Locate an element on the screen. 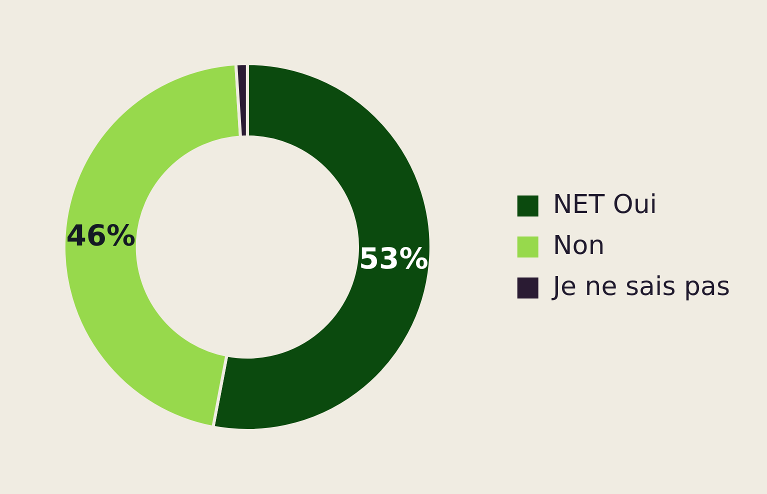 The width and height of the screenshot is (767, 494). data-label: 46% is located at coordinates (101, 235).